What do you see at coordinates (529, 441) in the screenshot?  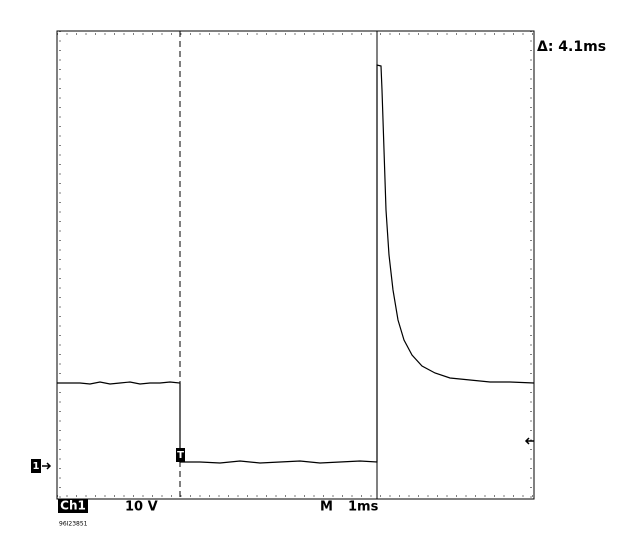 I see `trigger-level-arrow` at bounding box center [529, 441].